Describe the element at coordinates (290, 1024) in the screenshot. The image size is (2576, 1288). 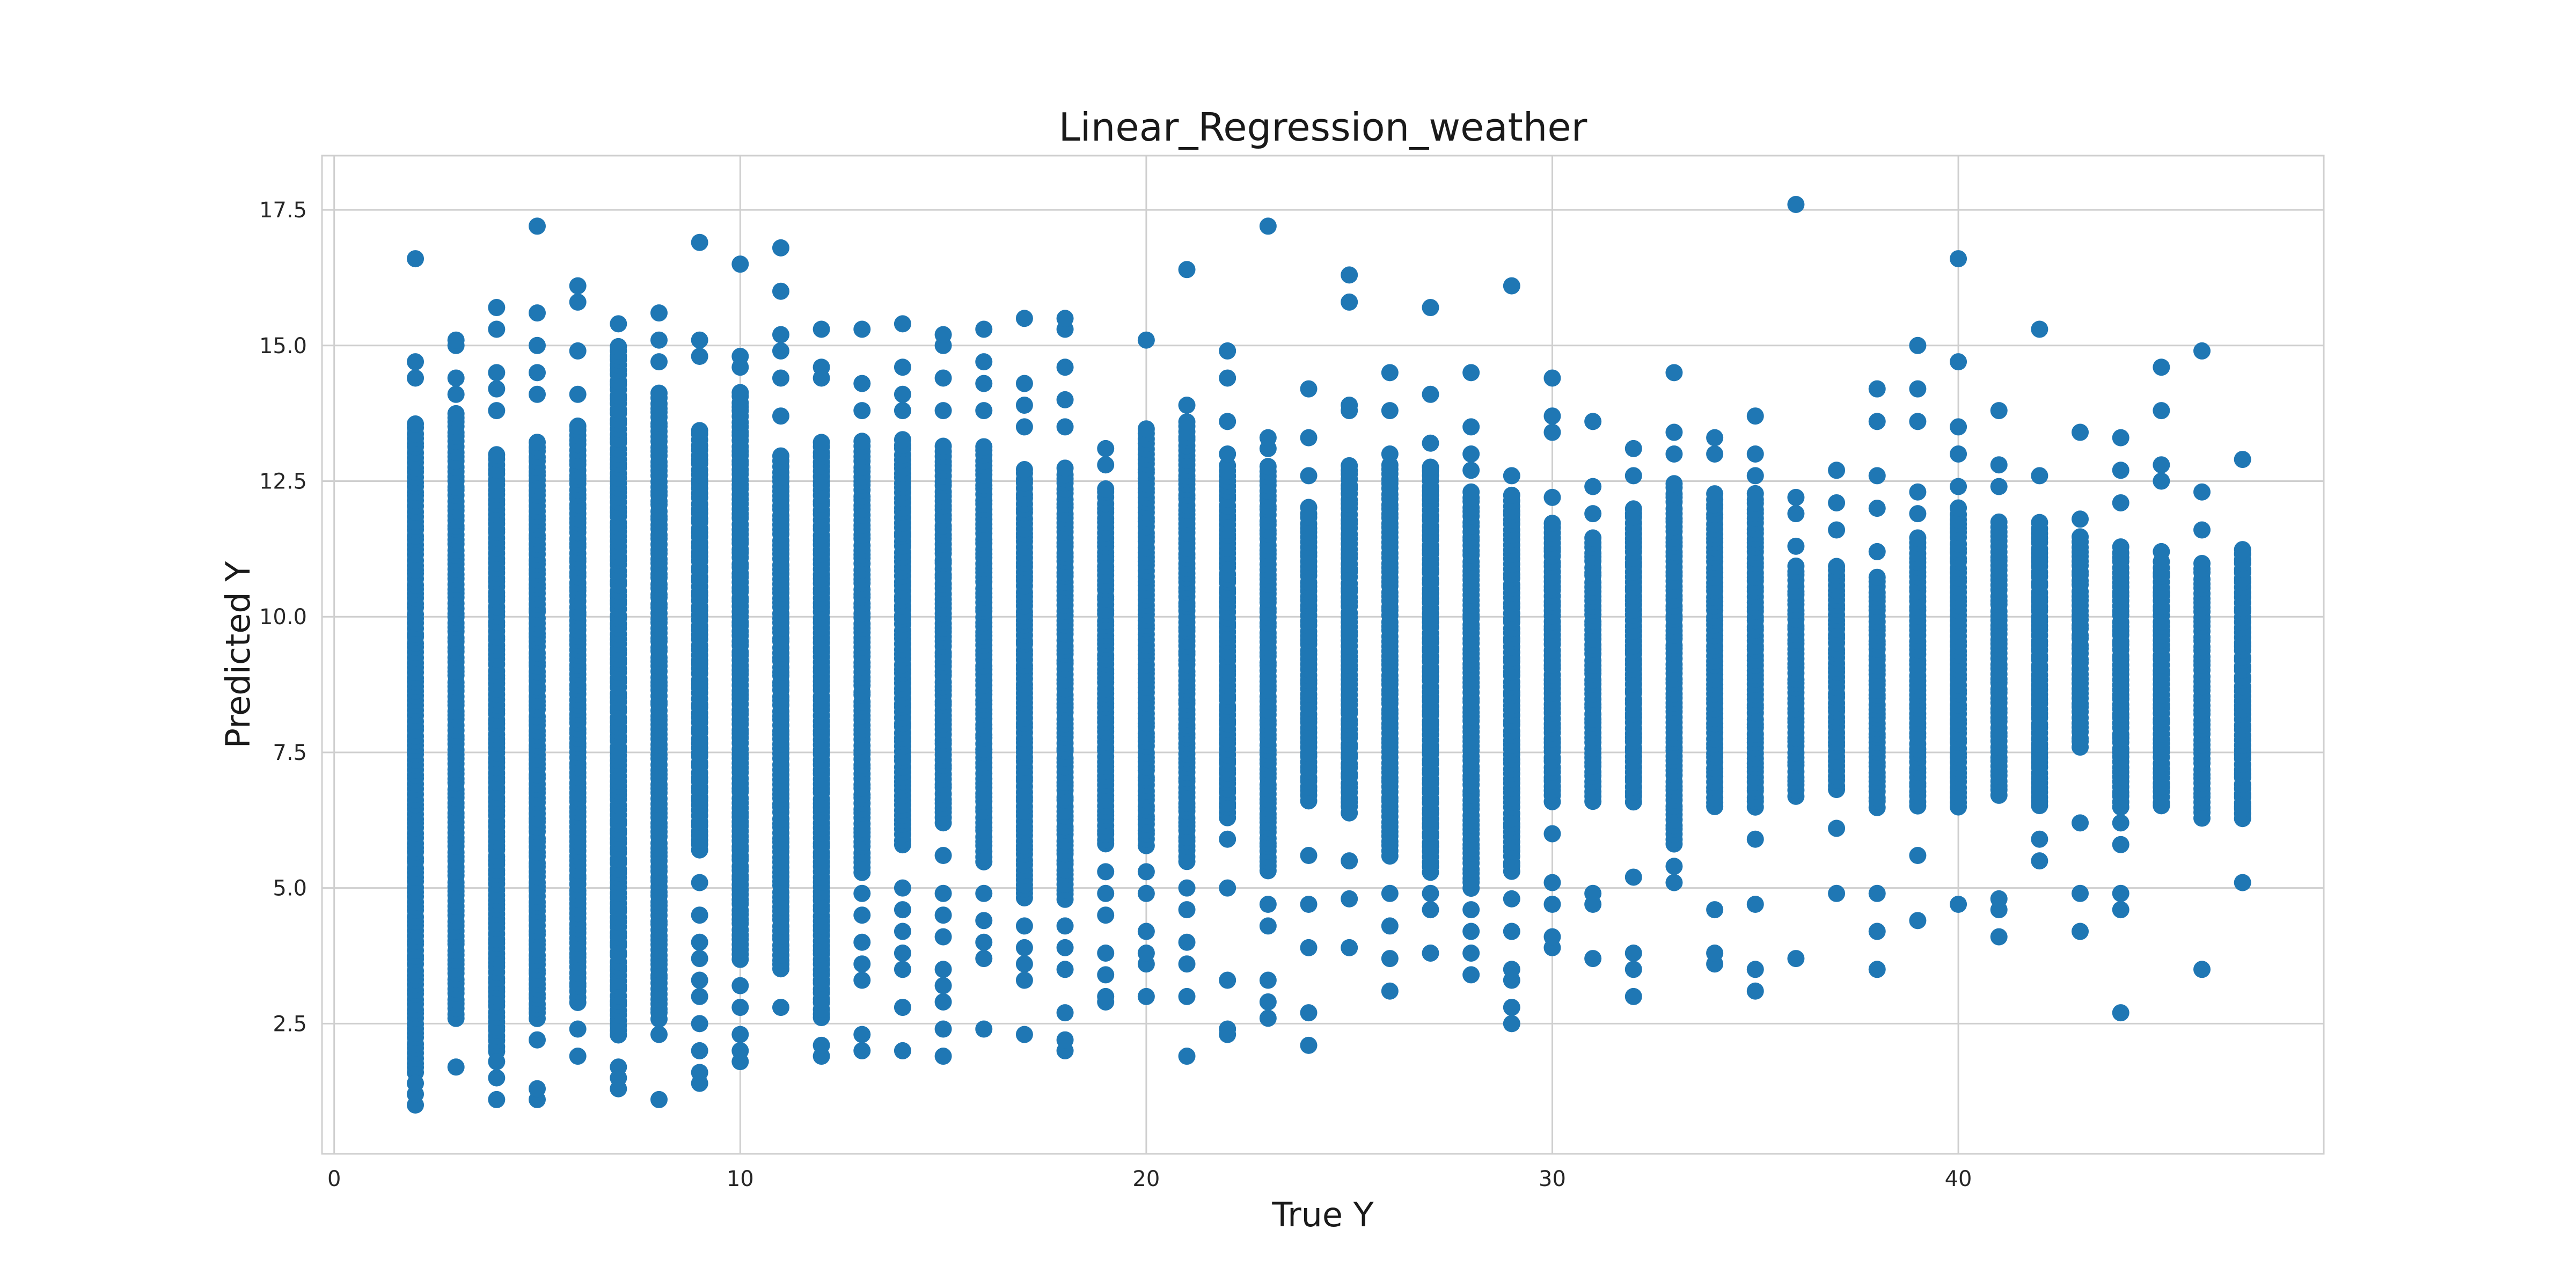
I see `y-tick-label: 2.5` at that location.